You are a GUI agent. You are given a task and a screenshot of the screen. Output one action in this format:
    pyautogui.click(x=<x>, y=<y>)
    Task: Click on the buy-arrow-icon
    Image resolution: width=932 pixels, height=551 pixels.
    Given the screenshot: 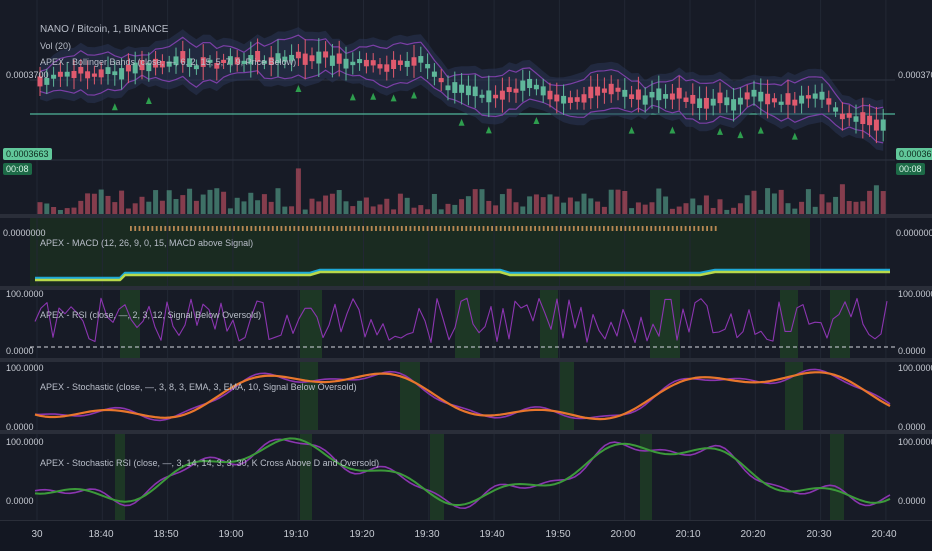 What is the action you would take?
    pyautogui.click(x=373, y=96)
    